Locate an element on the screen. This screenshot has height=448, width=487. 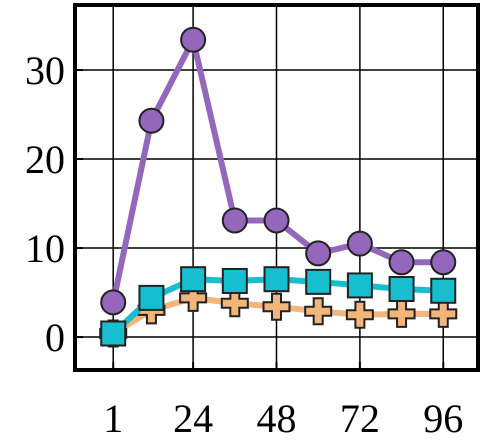
y-tick-label: 20 is located at coordinates (45, 159).